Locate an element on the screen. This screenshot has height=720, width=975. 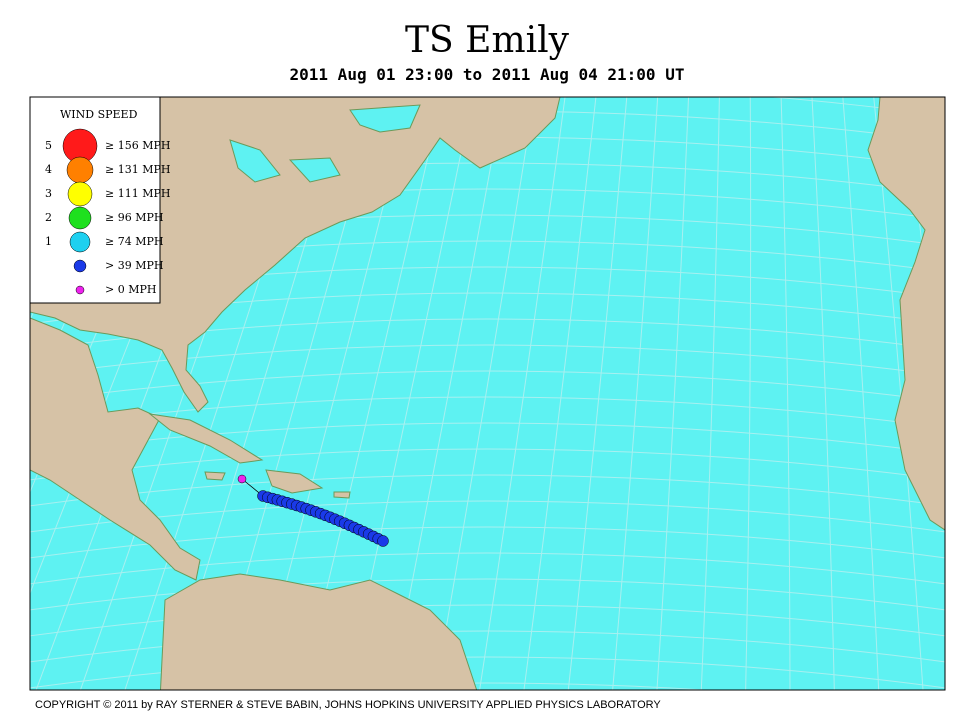
legend-title: WIND SPEED is located at coordinates (99, 114).